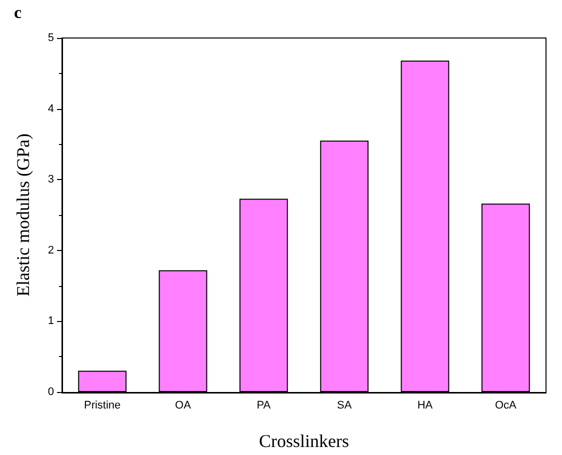  Describe the element at coordinates (51, 392) in the screenshot. I see `y-tick-label: 0` at that location.